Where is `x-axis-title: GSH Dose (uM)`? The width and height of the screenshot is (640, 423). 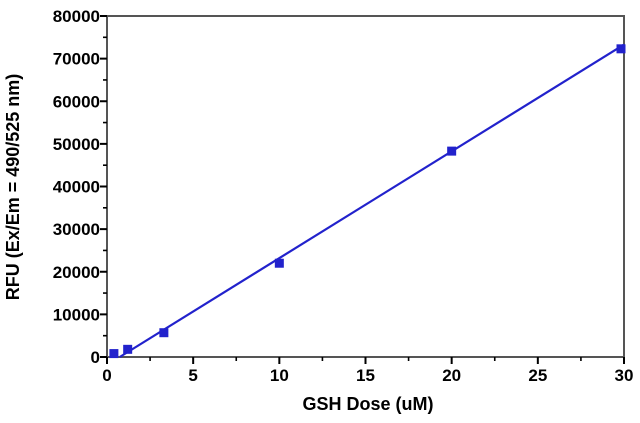 x-axis-title: GSH Dose (uM) is located at coordinates (367, 404).